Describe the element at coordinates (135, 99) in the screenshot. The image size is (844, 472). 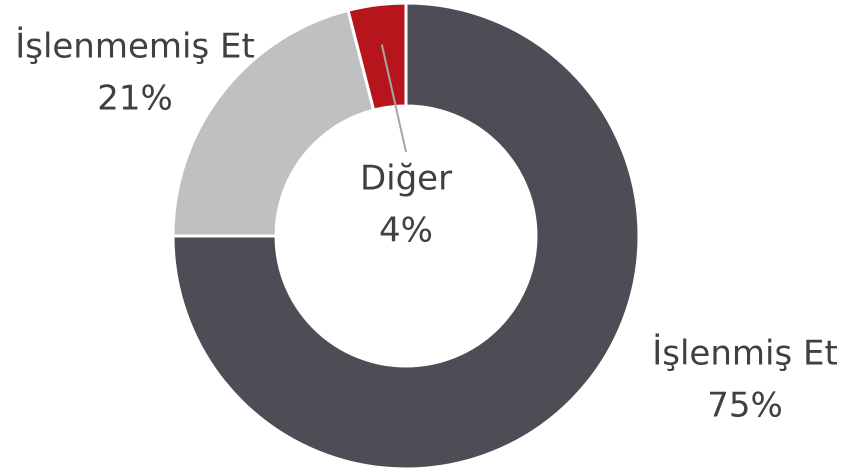
I see `slice-value-label: 21%` at that location.